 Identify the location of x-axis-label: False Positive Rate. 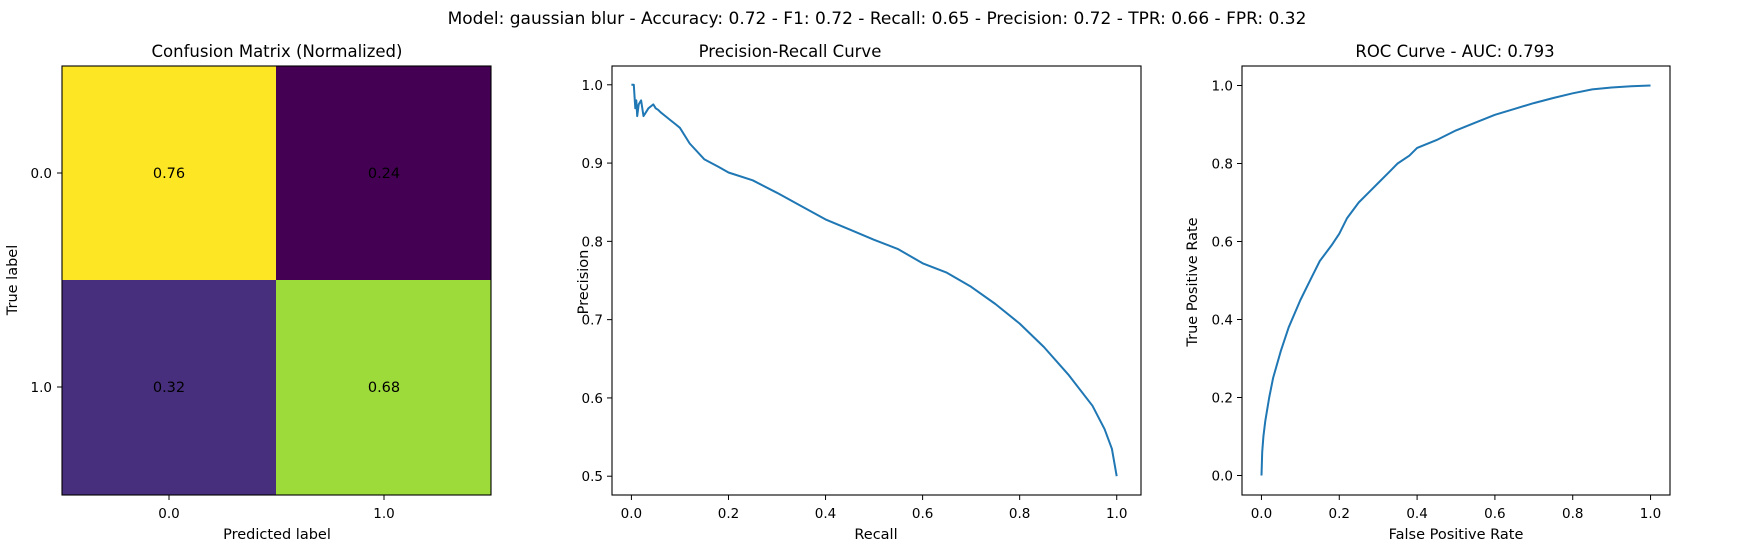
(1456, 535).